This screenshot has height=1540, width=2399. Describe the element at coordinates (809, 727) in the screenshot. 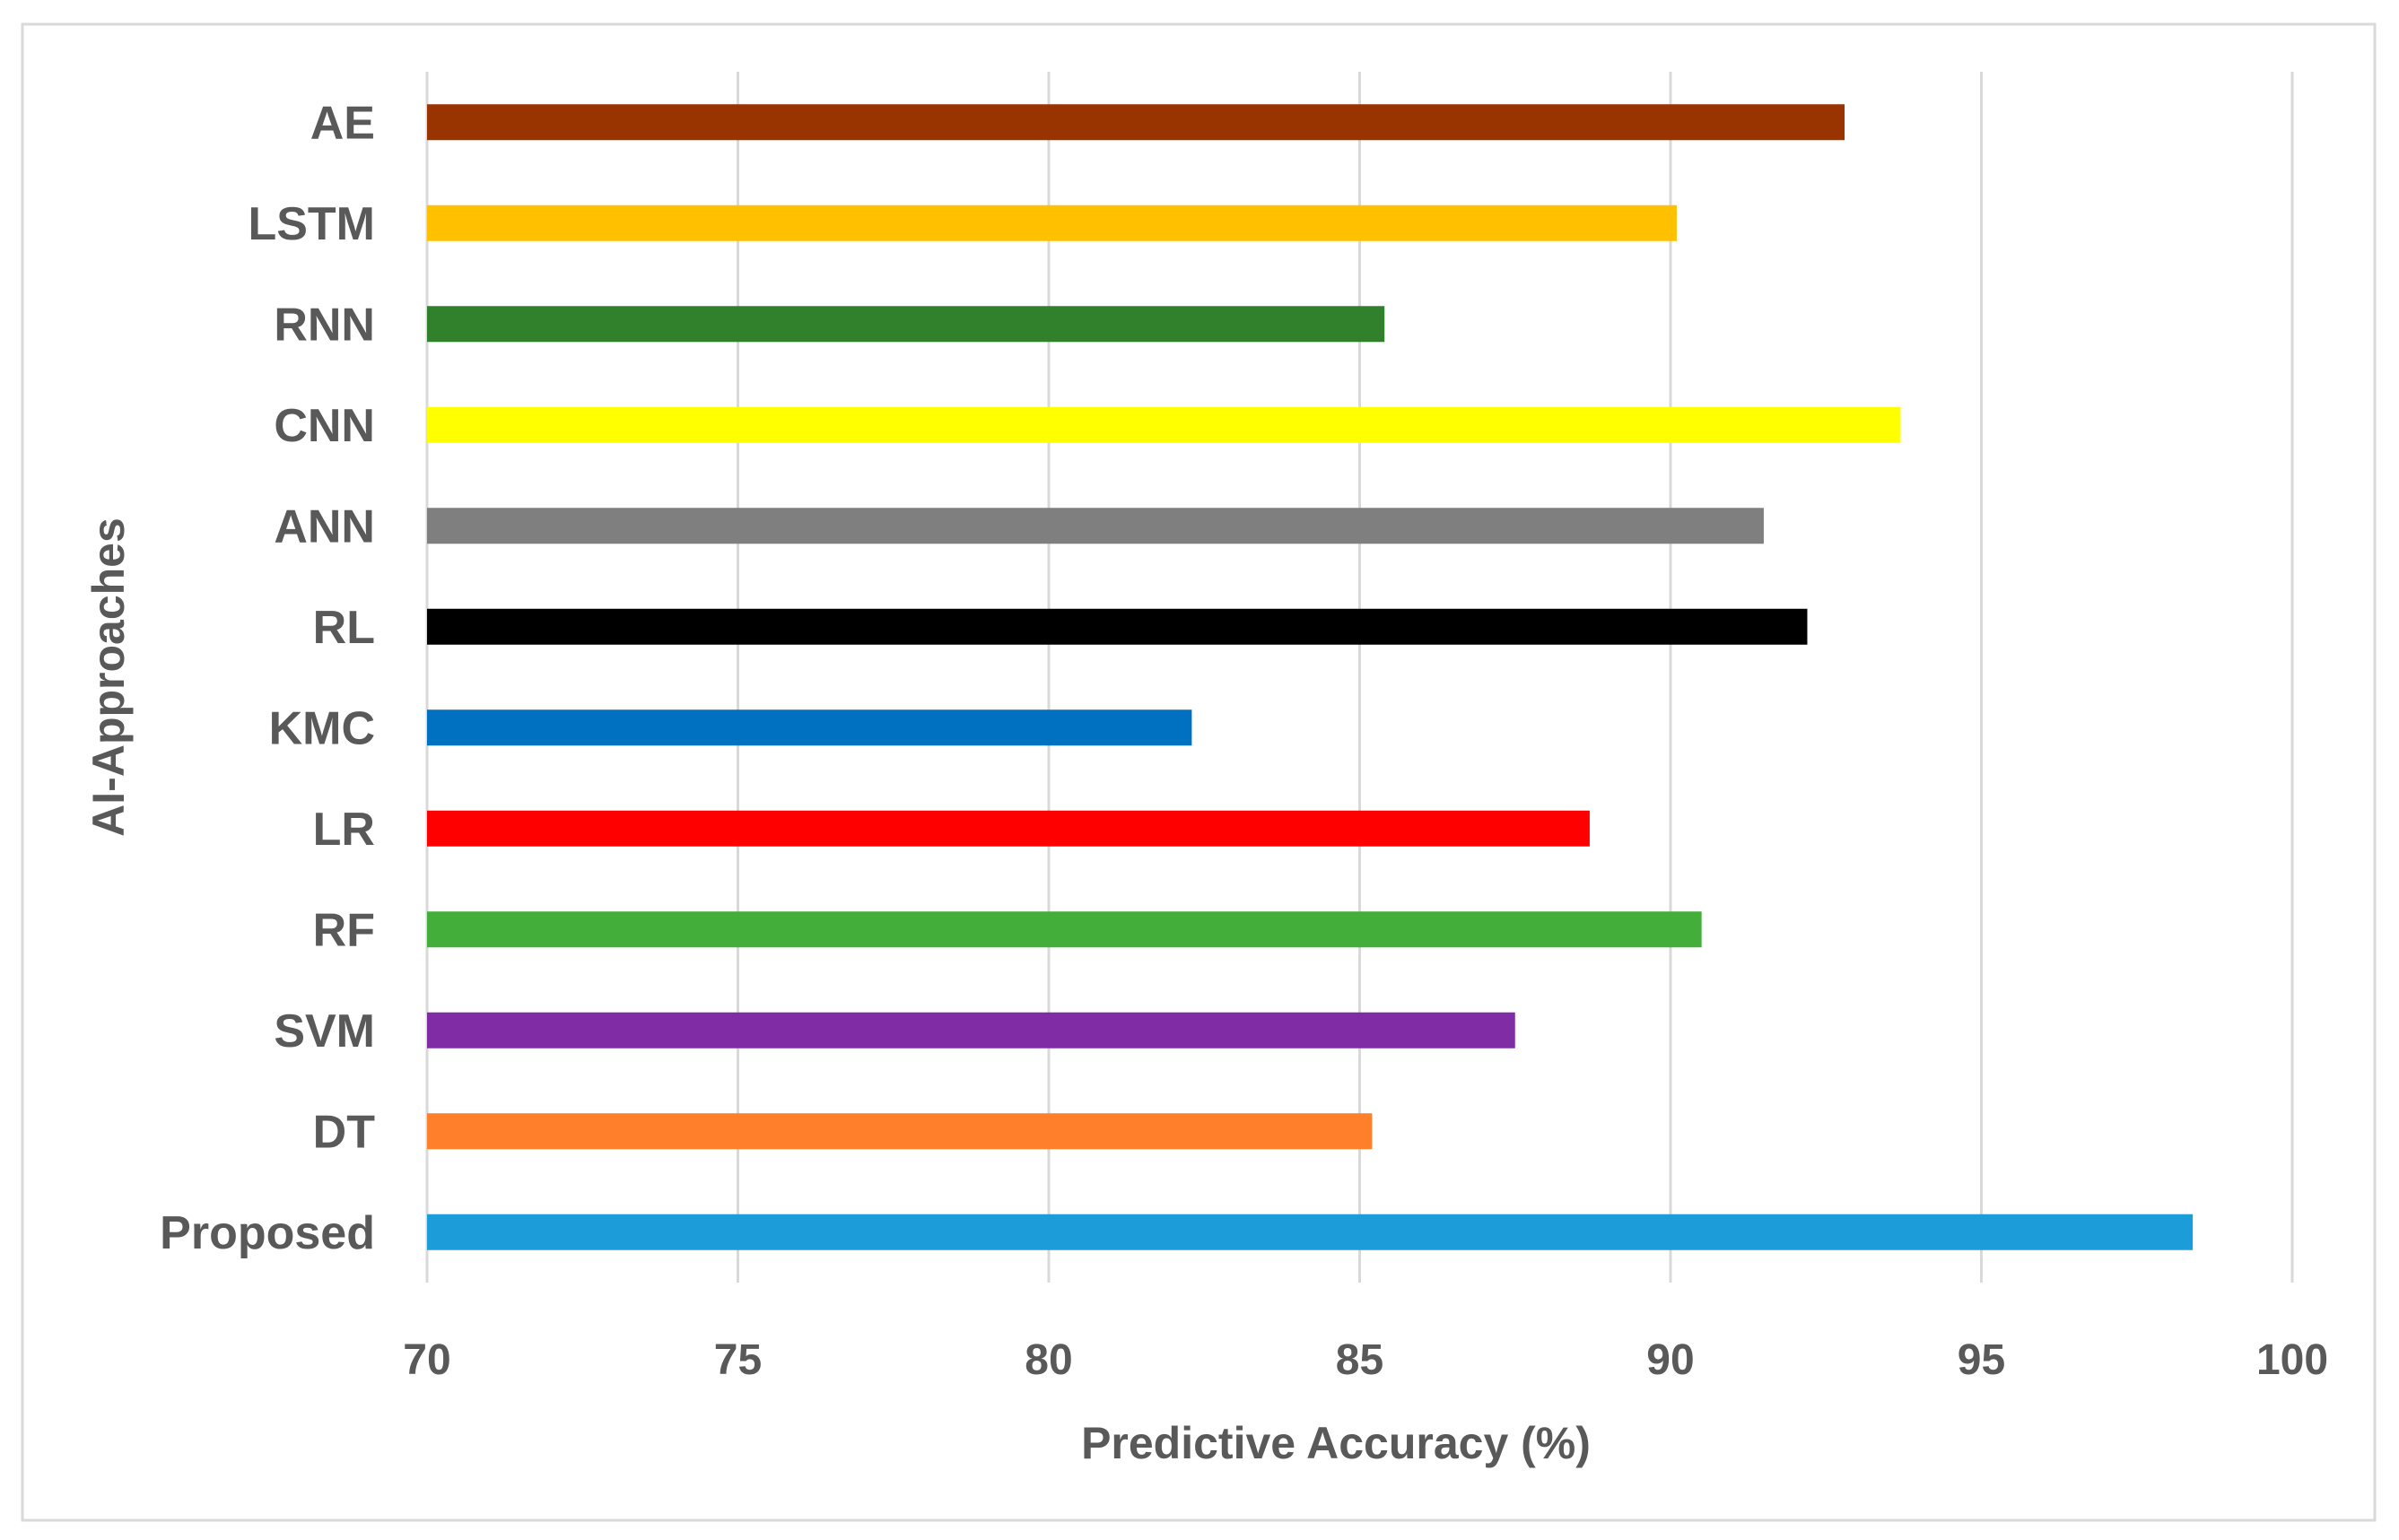

I see `bar-kmc` at that location.